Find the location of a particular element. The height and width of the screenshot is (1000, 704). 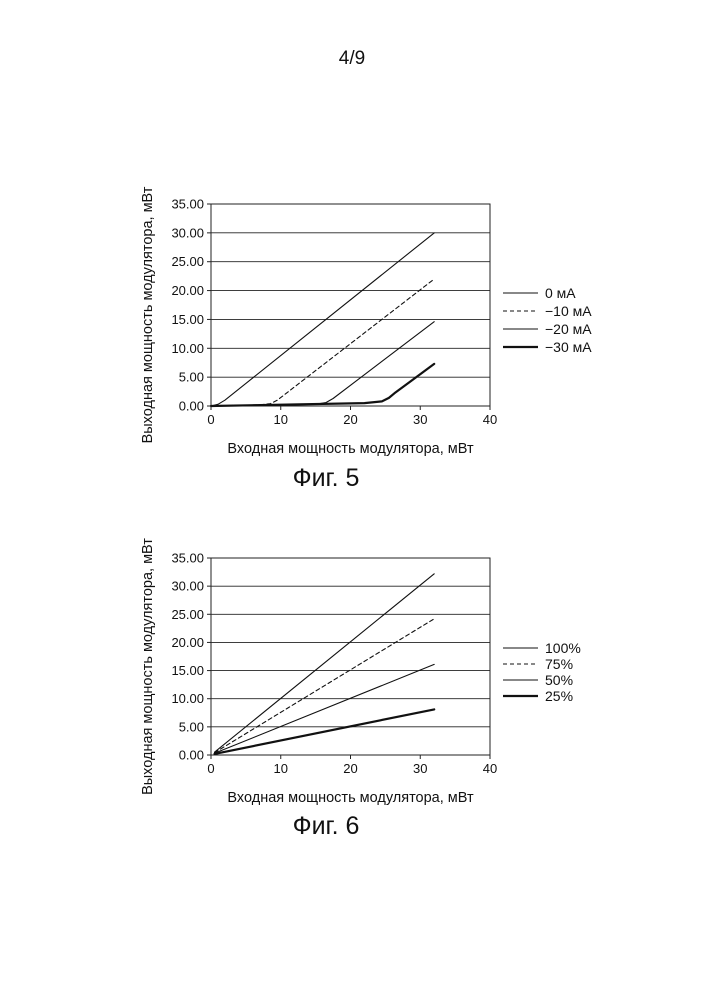

page-number: 4/9 is located at coordinates (352, 59).